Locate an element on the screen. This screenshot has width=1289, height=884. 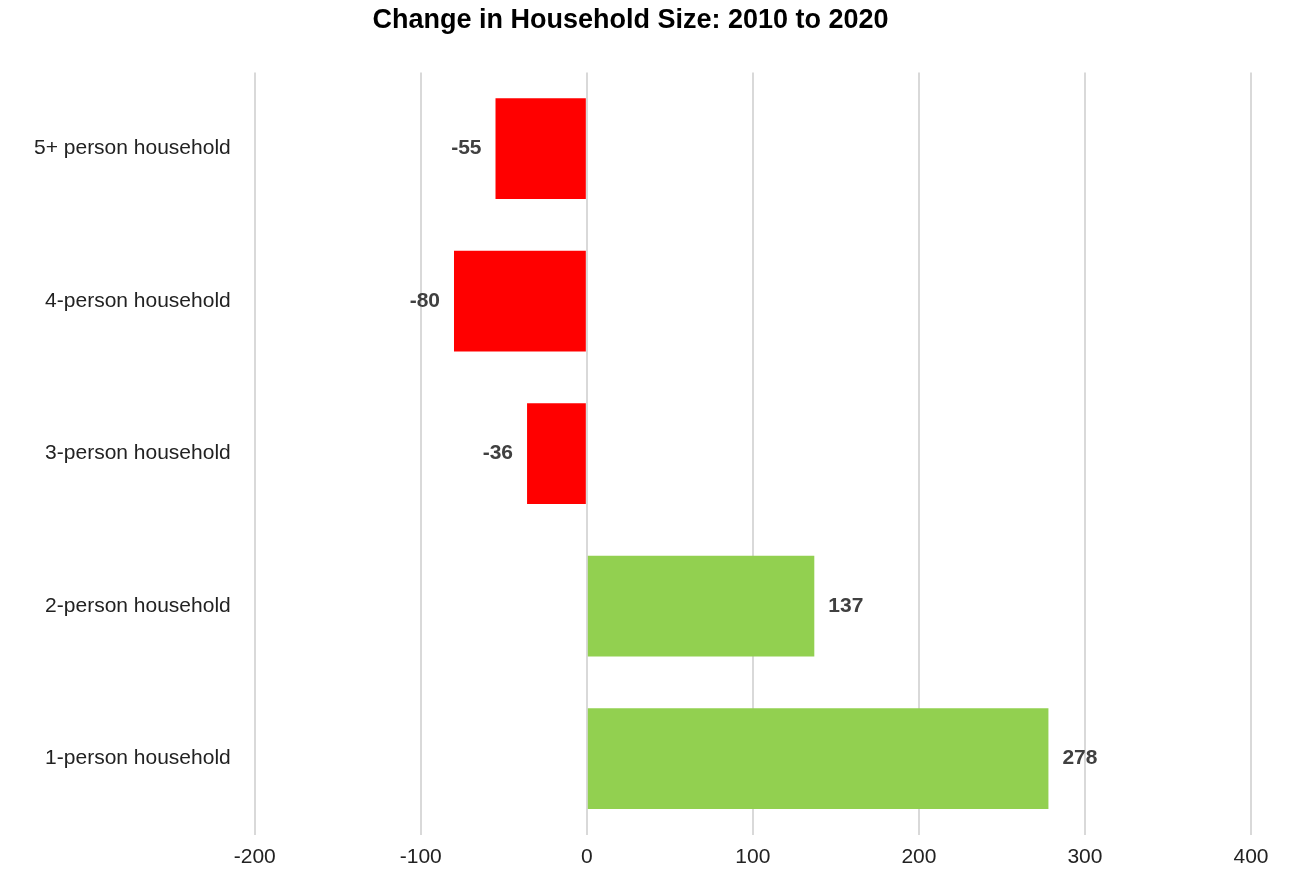
x-tick-label: 300 is located at coordinates (1085, 856).